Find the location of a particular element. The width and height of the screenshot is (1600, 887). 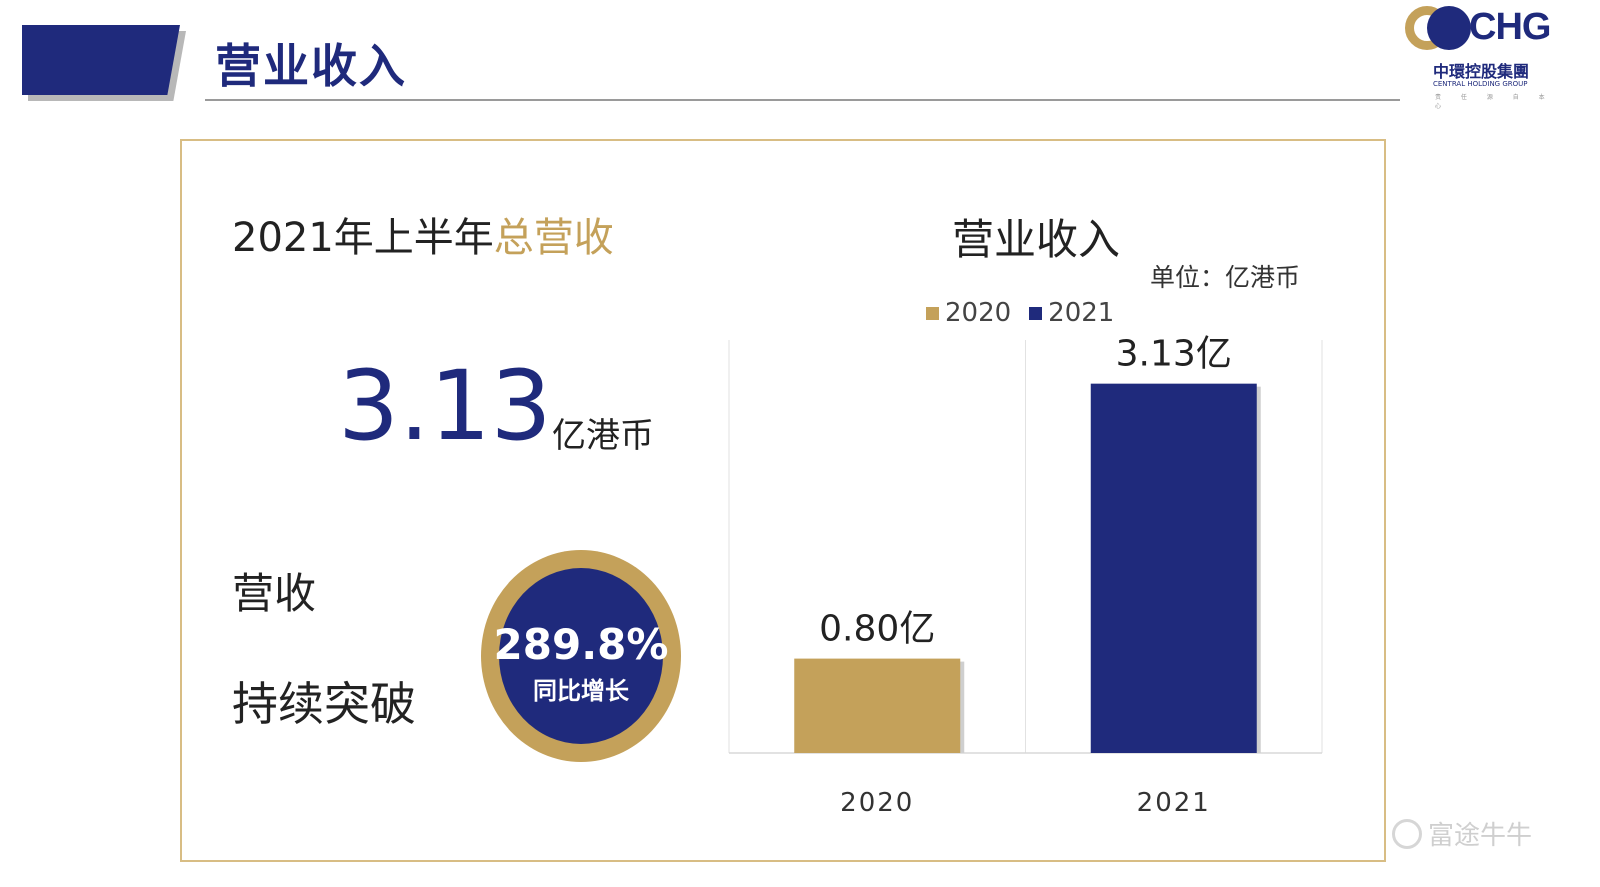

growth-label: 同比增长 is located at coordinates (581, 691).